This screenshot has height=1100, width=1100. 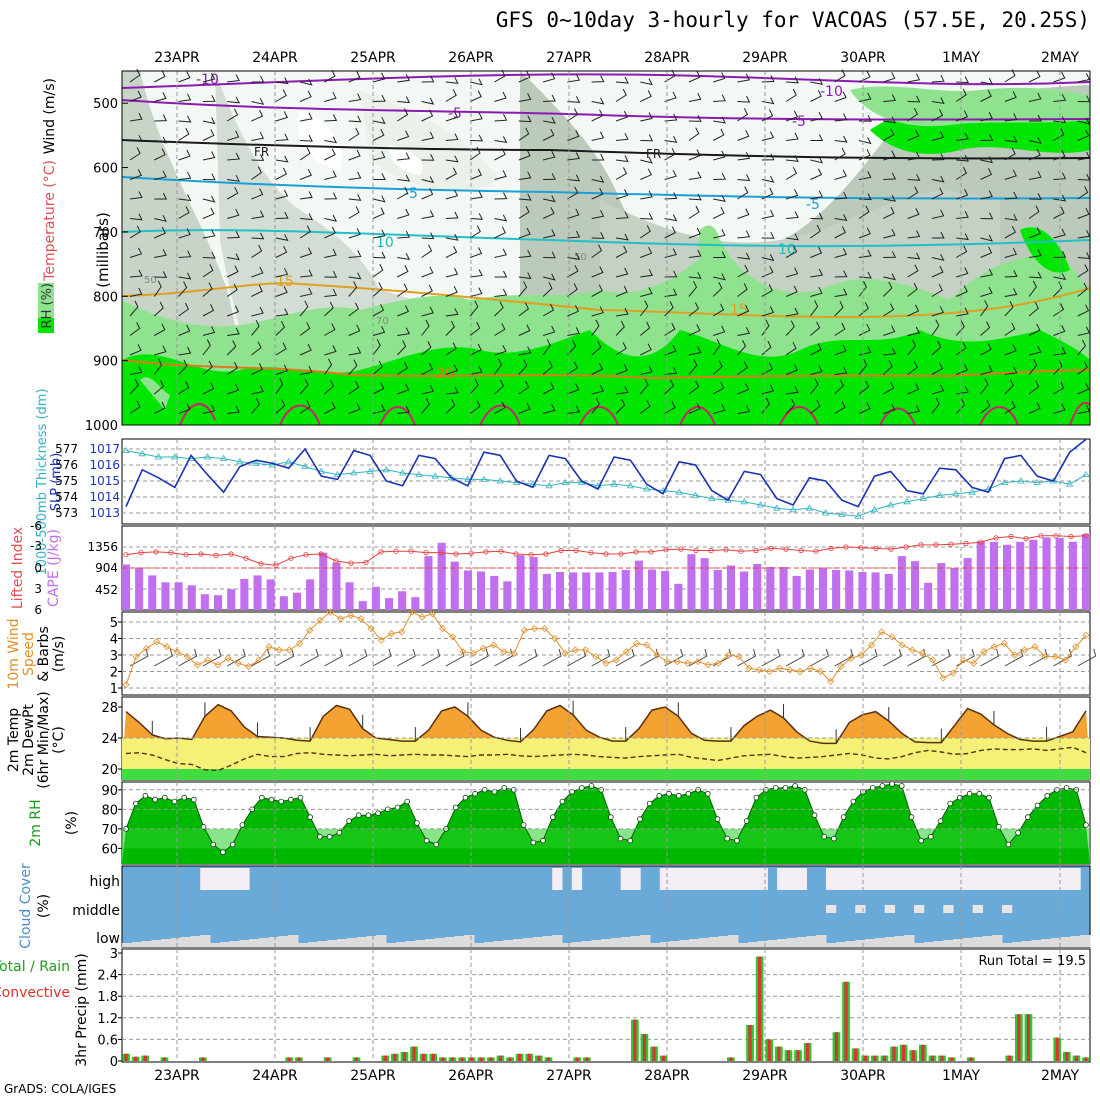 What do you see at coordinates (921, 545) in the screenshot?
I see `li-point` at bounding box center [921, 545].